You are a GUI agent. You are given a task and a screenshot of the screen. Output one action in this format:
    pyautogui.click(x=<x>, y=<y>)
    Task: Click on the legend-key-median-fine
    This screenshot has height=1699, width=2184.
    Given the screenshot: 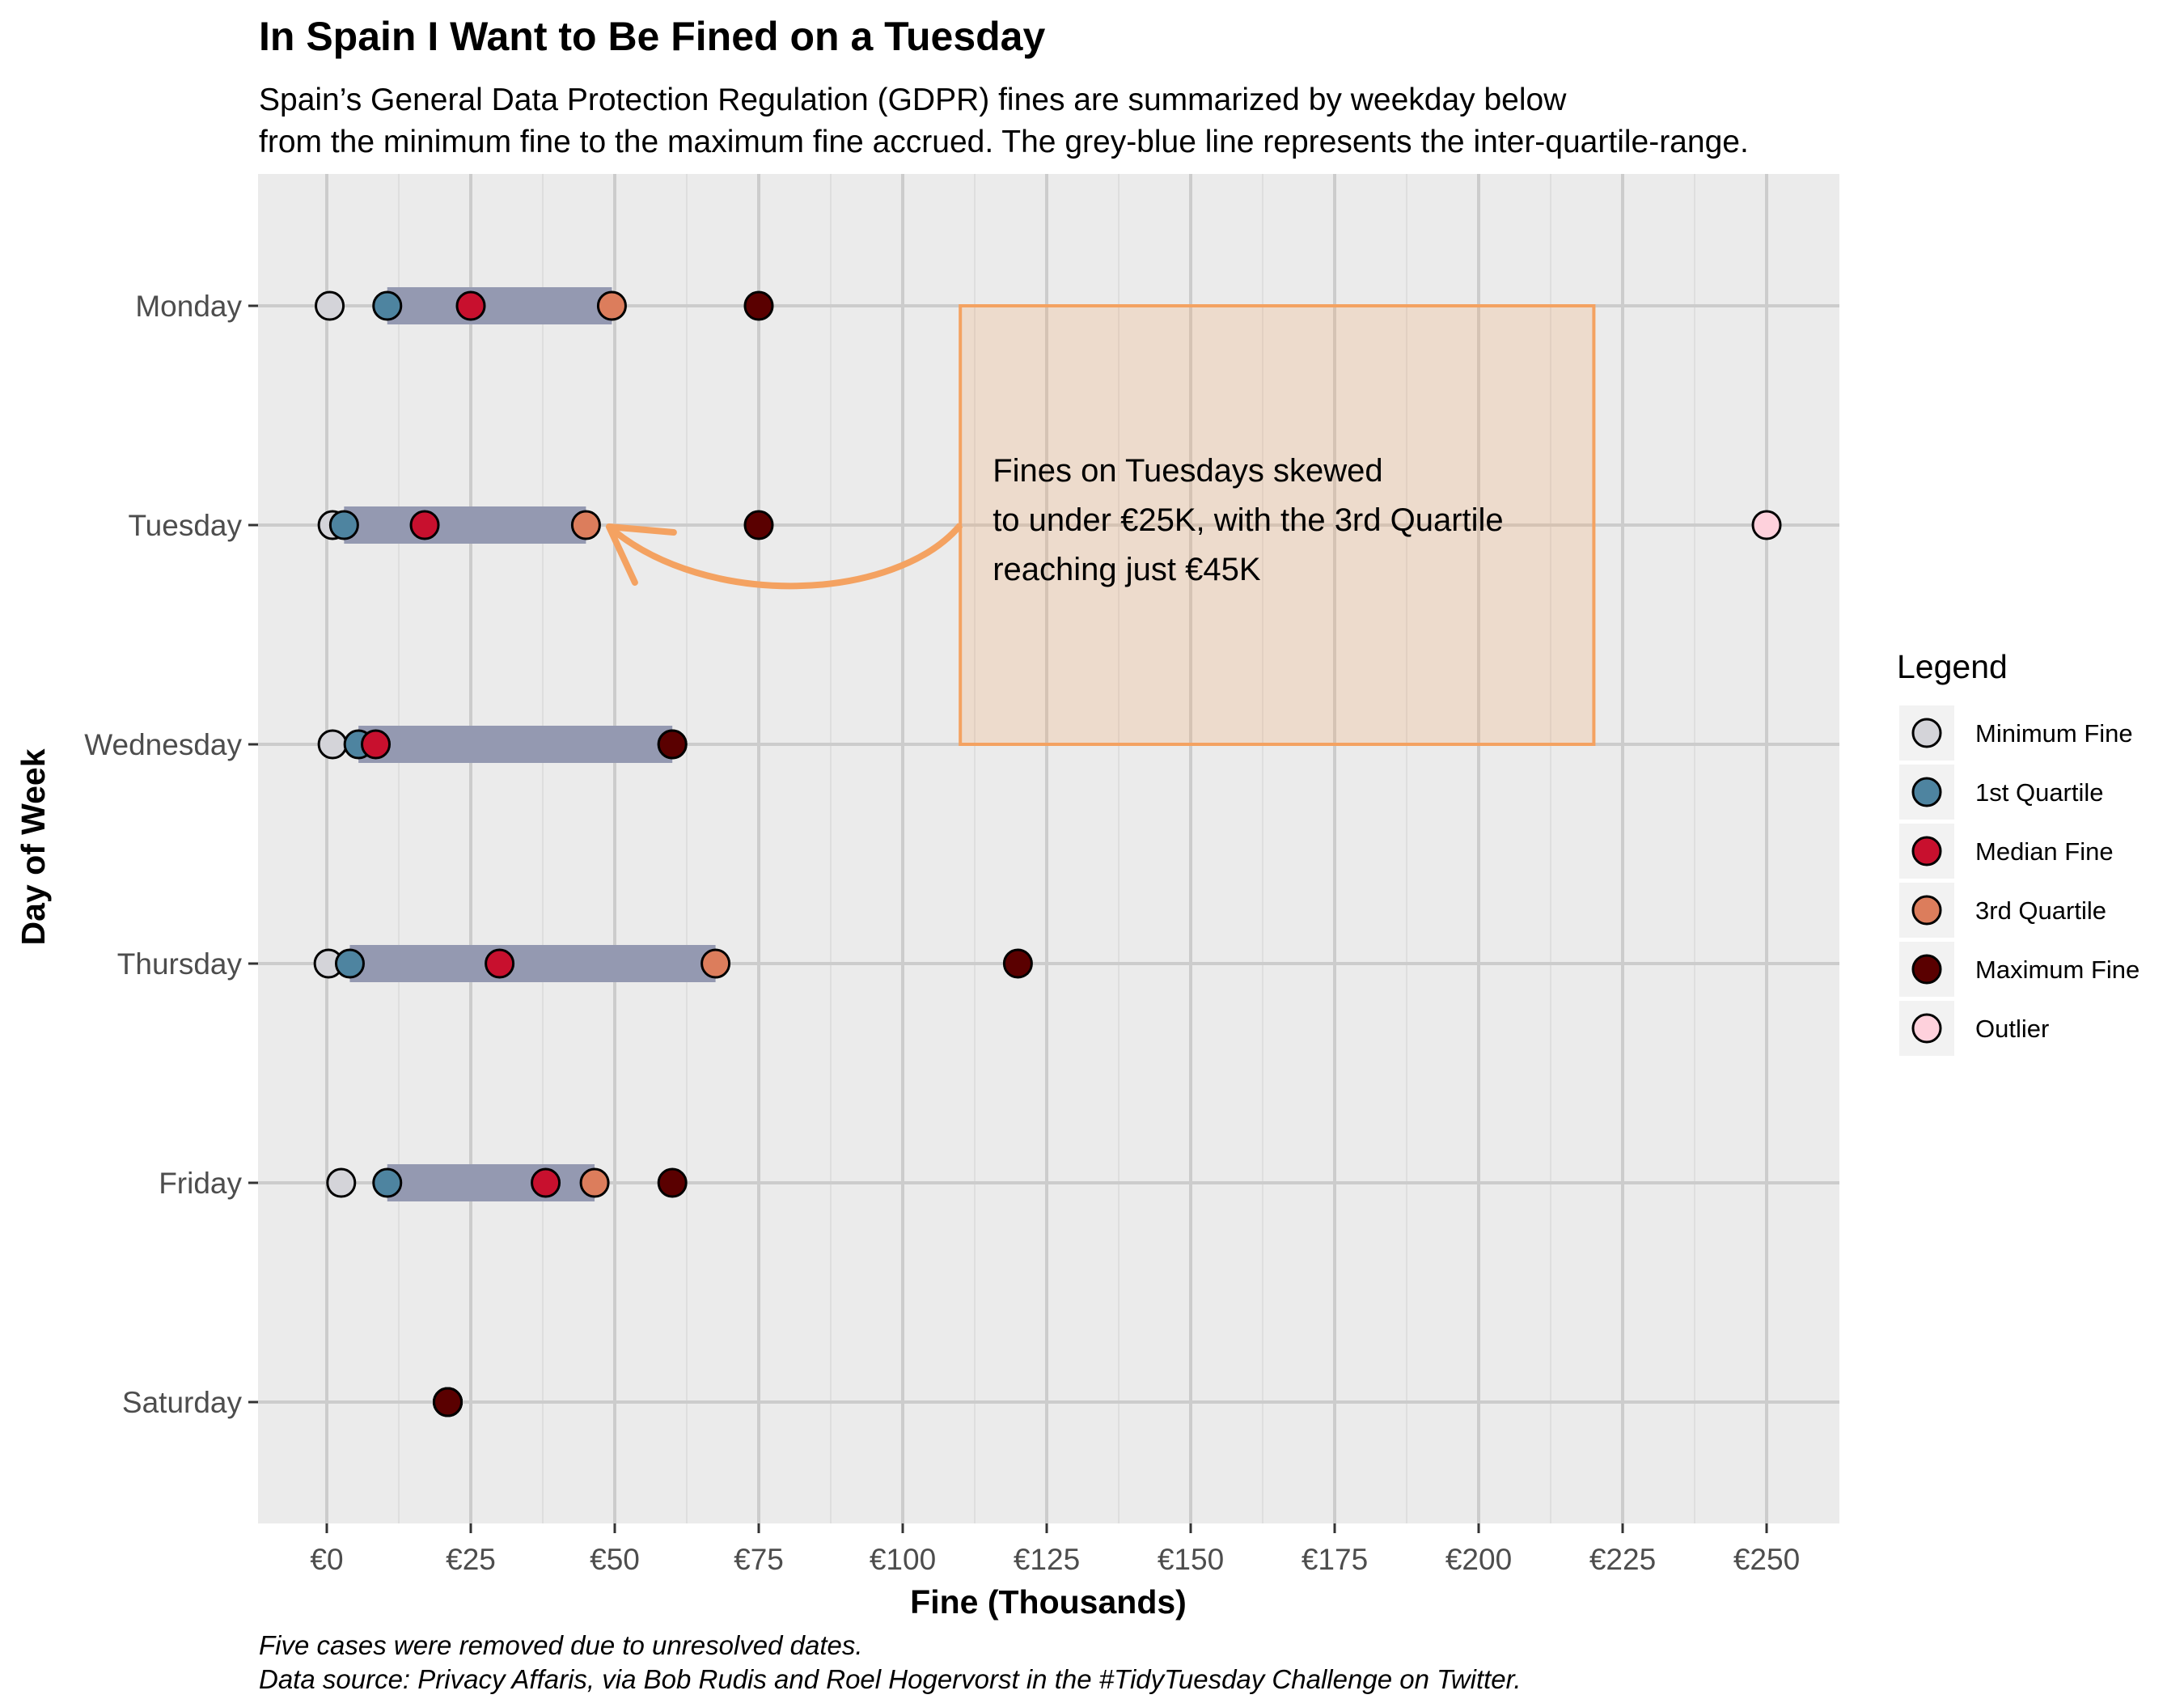 What is the action you would take?
    pyautogui.click(x=1926, y=851)
    